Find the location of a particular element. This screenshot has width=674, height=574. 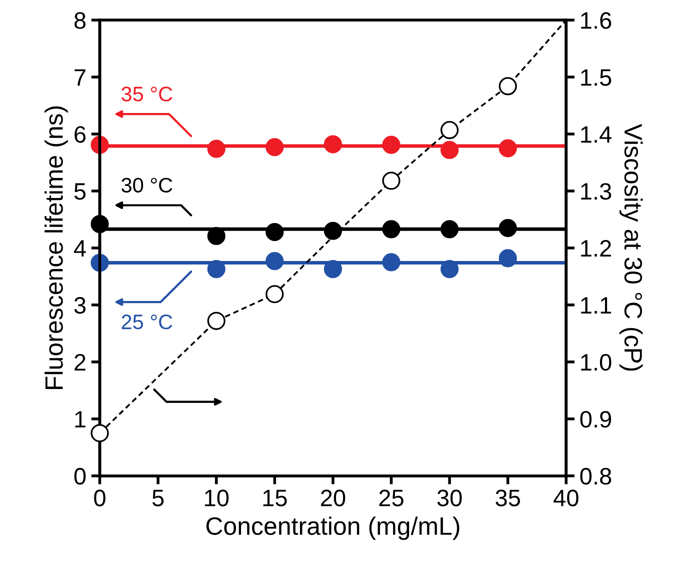

y-axis-title: Fluorescence lifetime (ns) is located at coordinates (56, 248).